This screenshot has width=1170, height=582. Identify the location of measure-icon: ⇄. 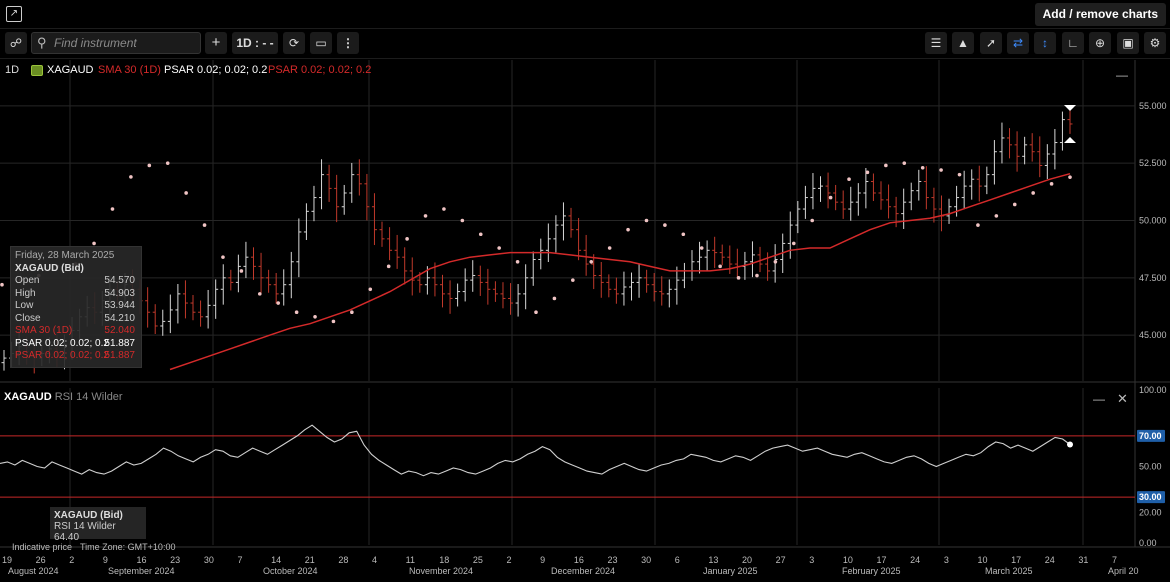
(1018, 43).